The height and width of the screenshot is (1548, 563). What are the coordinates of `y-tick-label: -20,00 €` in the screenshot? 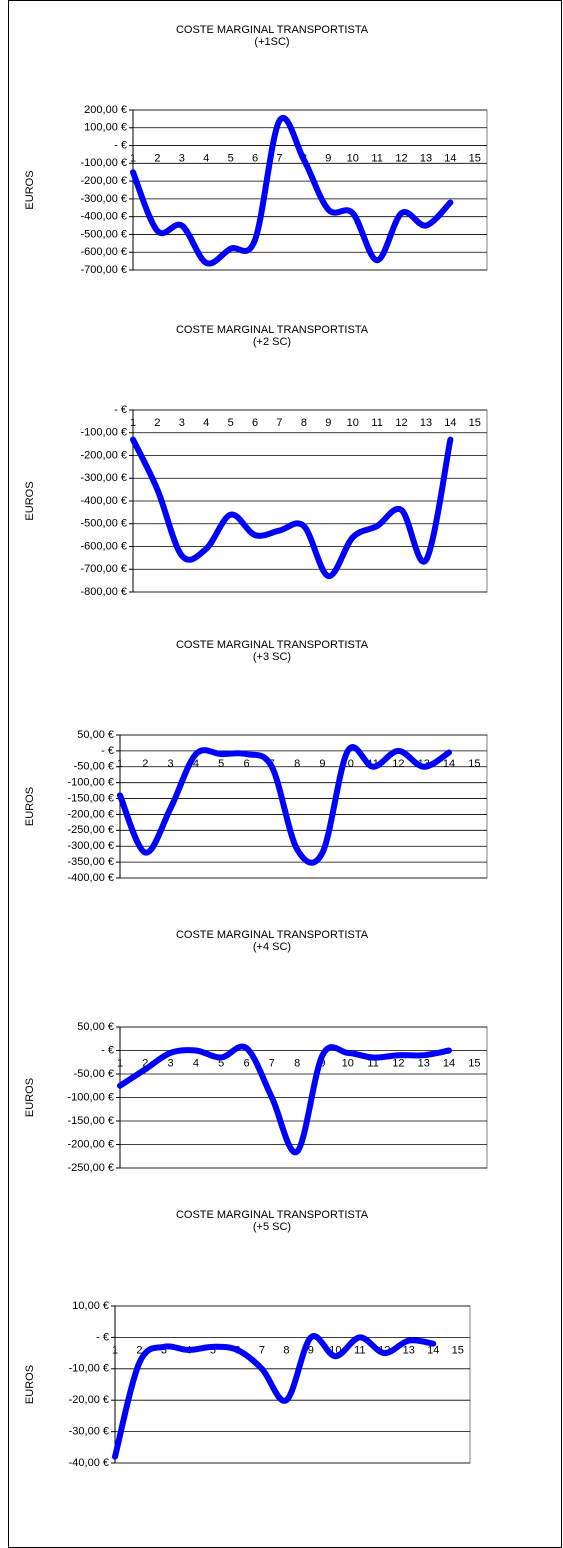 It's located at (89, 1400).